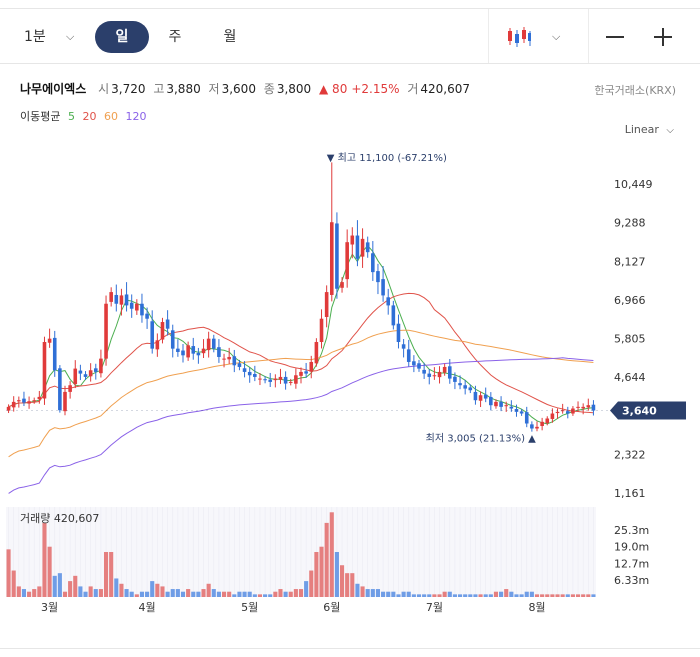 Image resolution: width=700 pixels, height=657 pixels. I want to click on y-tick-label: 4,644, so click(630, 377).